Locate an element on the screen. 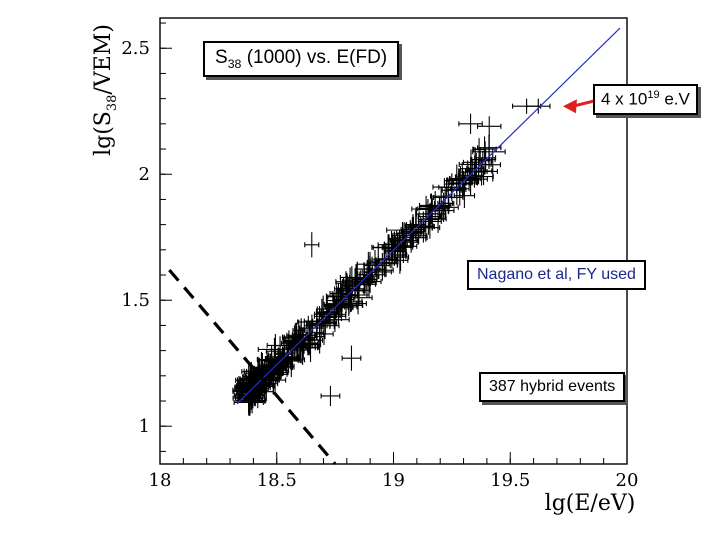 This screenshot has height=540, width=720. y-axis-title: lg(S38/VEM) is located at coordinates (105, 90).